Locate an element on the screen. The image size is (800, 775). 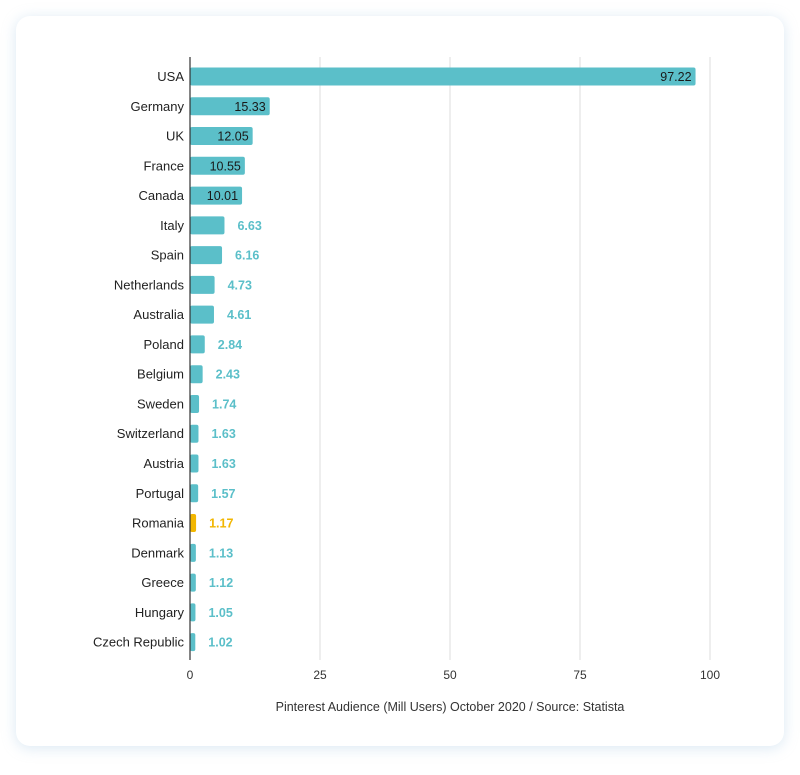
value-label: 1.12 is located at coordinates (221, 583).